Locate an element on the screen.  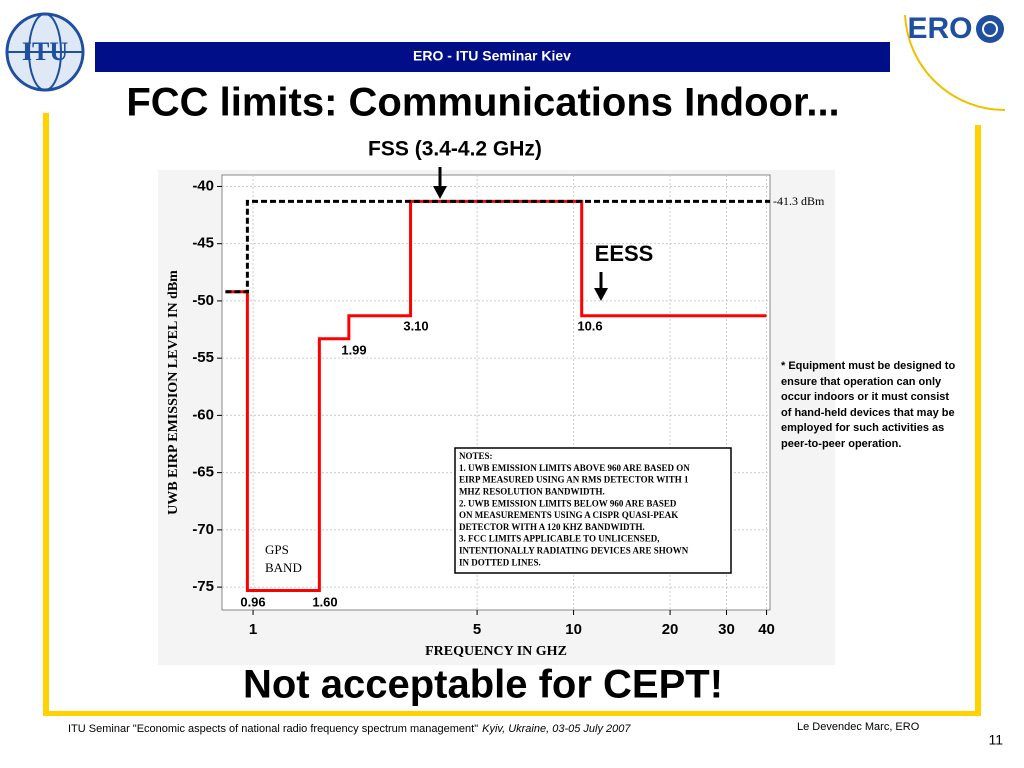
notes-line: DETECTOR WITH A 120 KHZ BANDWIDTH. is located at coordinates (552, 527).